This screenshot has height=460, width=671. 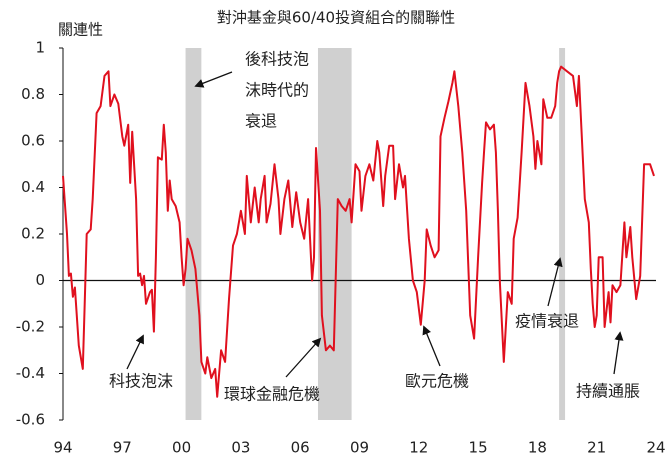 I want to click on x-tick-label: 94, so click(x=62, y=448).